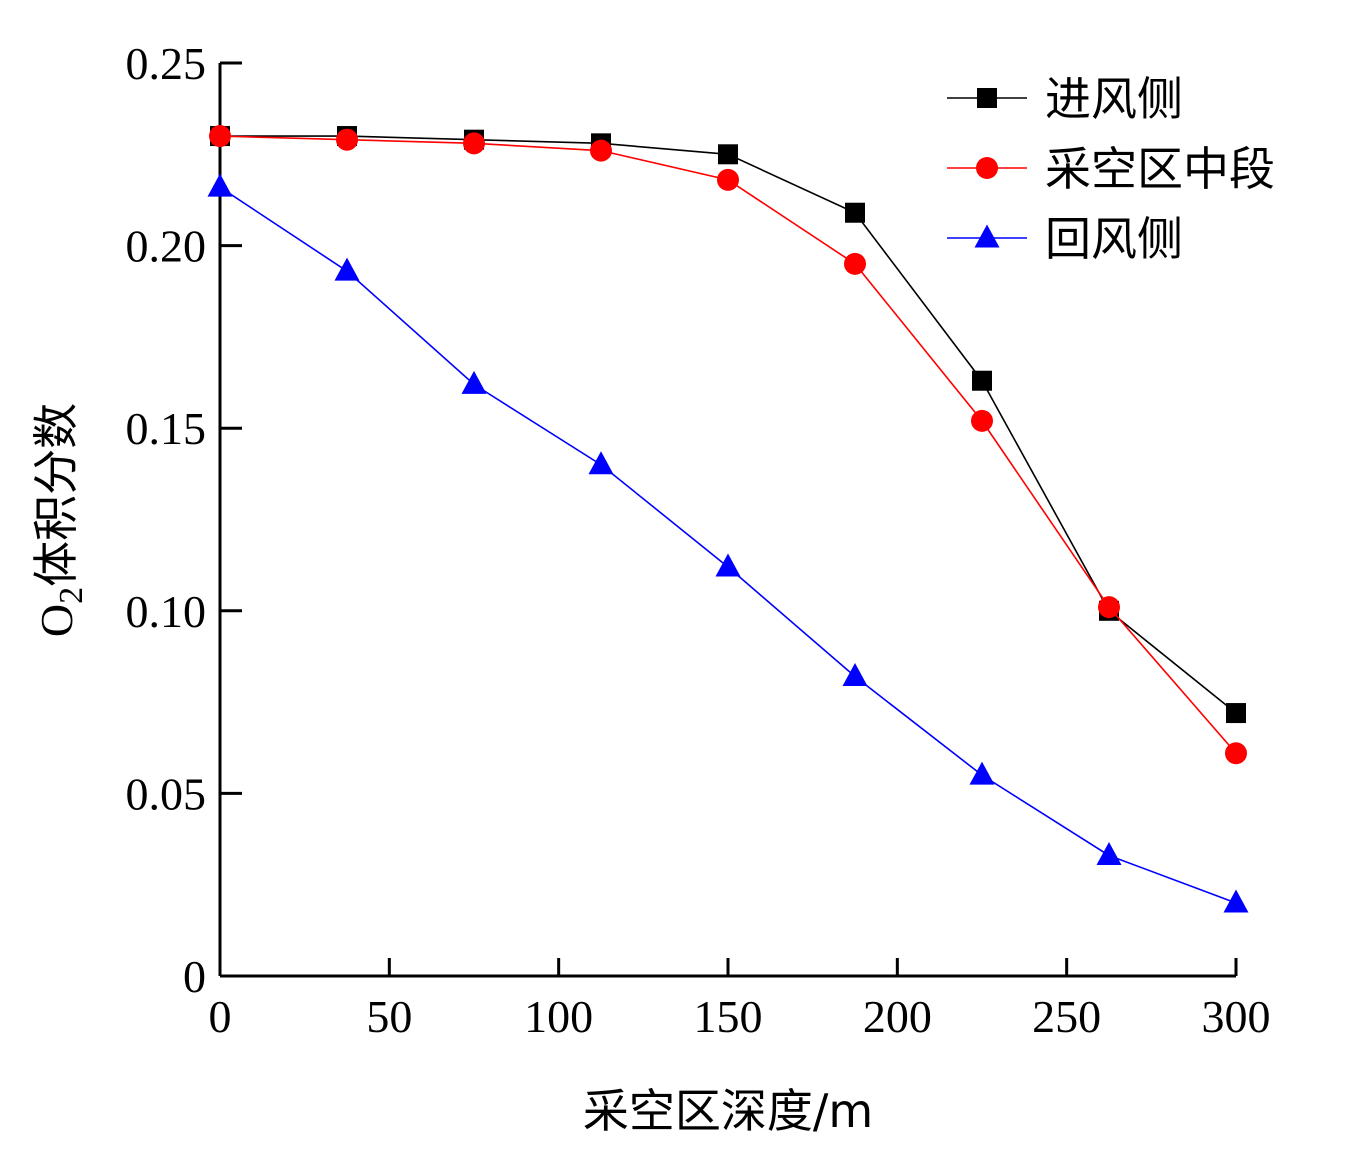 The image size is (1352, 1155). What do you see at coordinates (166, 793) in the screenshot?
I see `y-tick-label: 0.05` at bounding box center [166, 793].